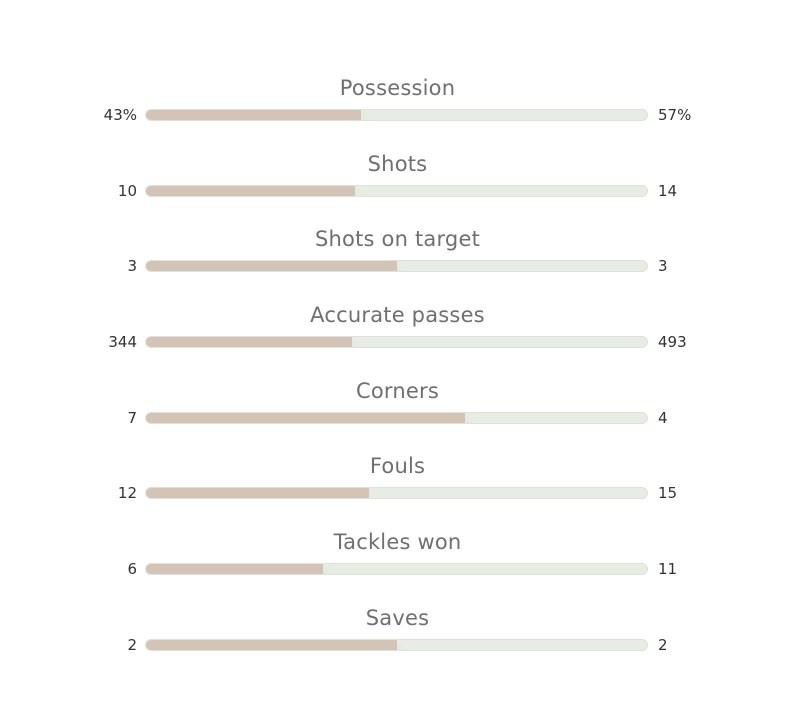  Describe the element at coordinates (127, 190) in the screenshot. I see `home-value: 10` at that location.